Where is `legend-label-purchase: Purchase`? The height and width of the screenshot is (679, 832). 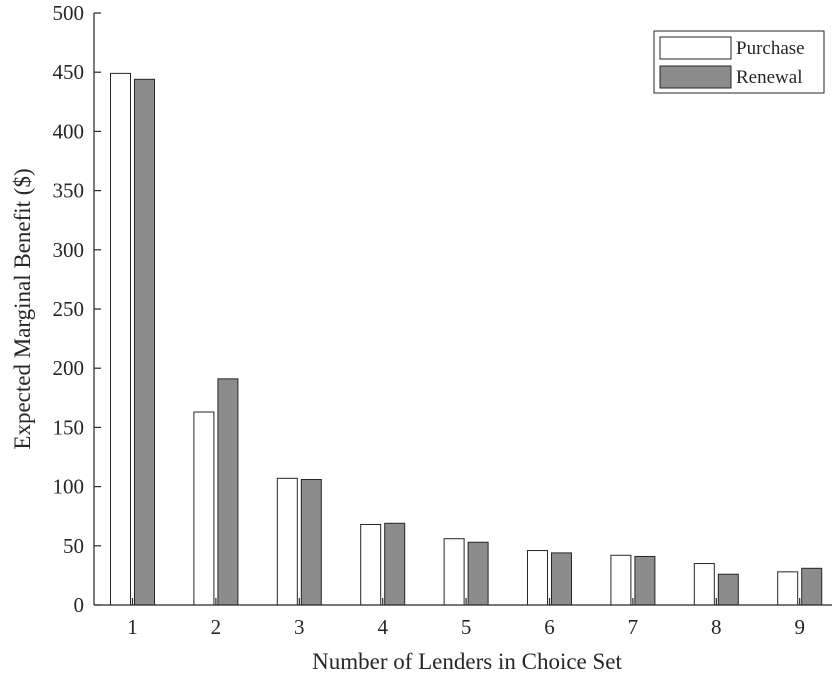 legend-label-purchase: Purchase is located at coordinates (770, 48).